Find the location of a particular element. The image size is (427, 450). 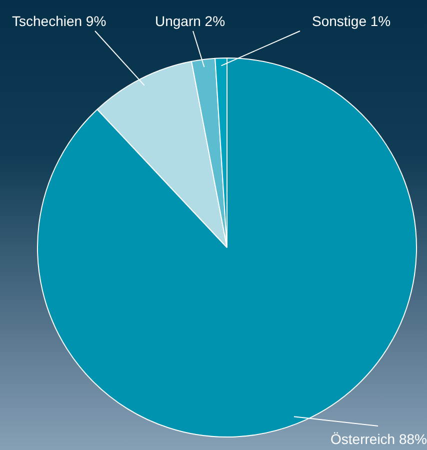

slice-label: Österreich 88% is located at coordinates (378, 438).